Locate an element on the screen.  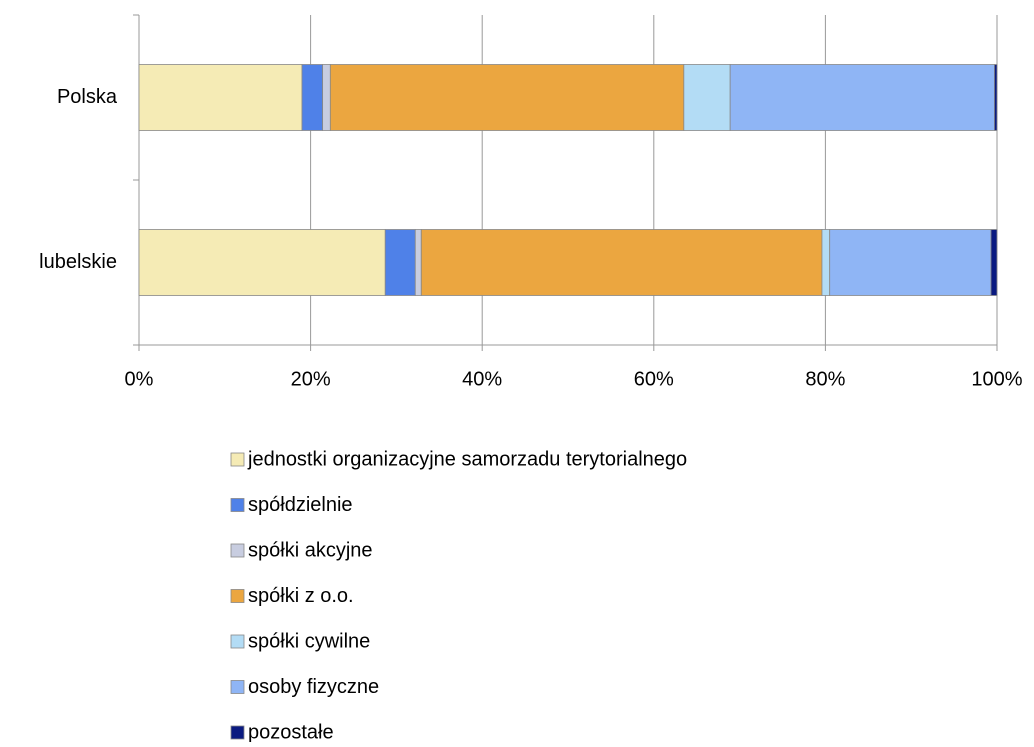
x-tick-label: 20% is located at coordinates (311, 379).